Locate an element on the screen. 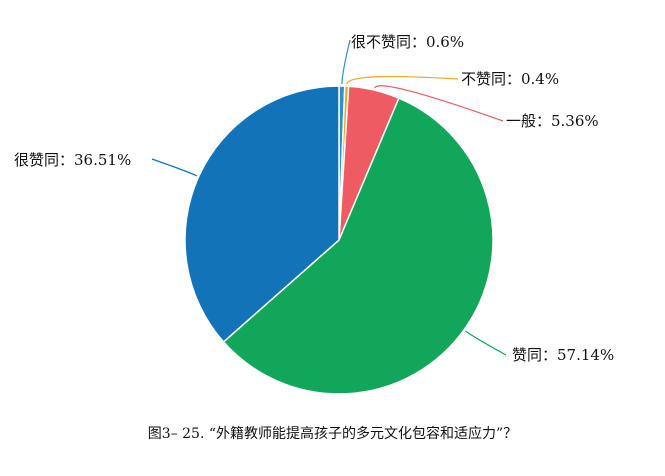 Image resolution: width=665 pixels, height=476 pixels. leader-line-disagree is located at coordinates (402, 80).